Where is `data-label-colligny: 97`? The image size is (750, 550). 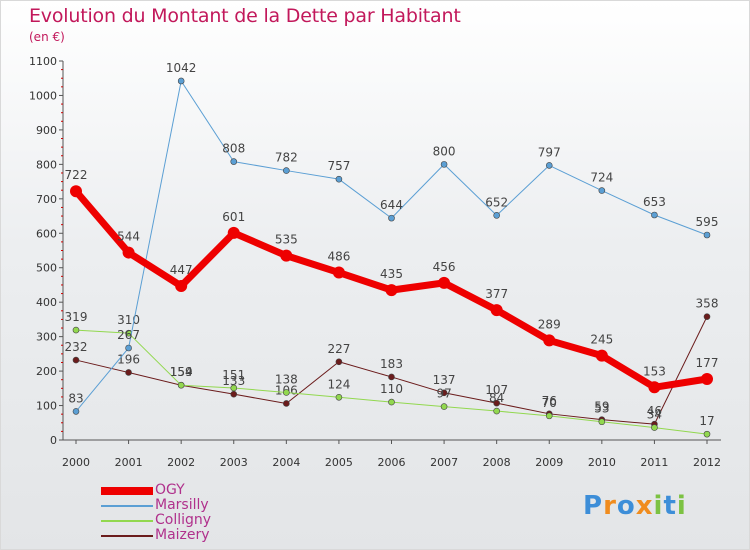 data-label-colligny: 97 is located at coordinates (443, 394).